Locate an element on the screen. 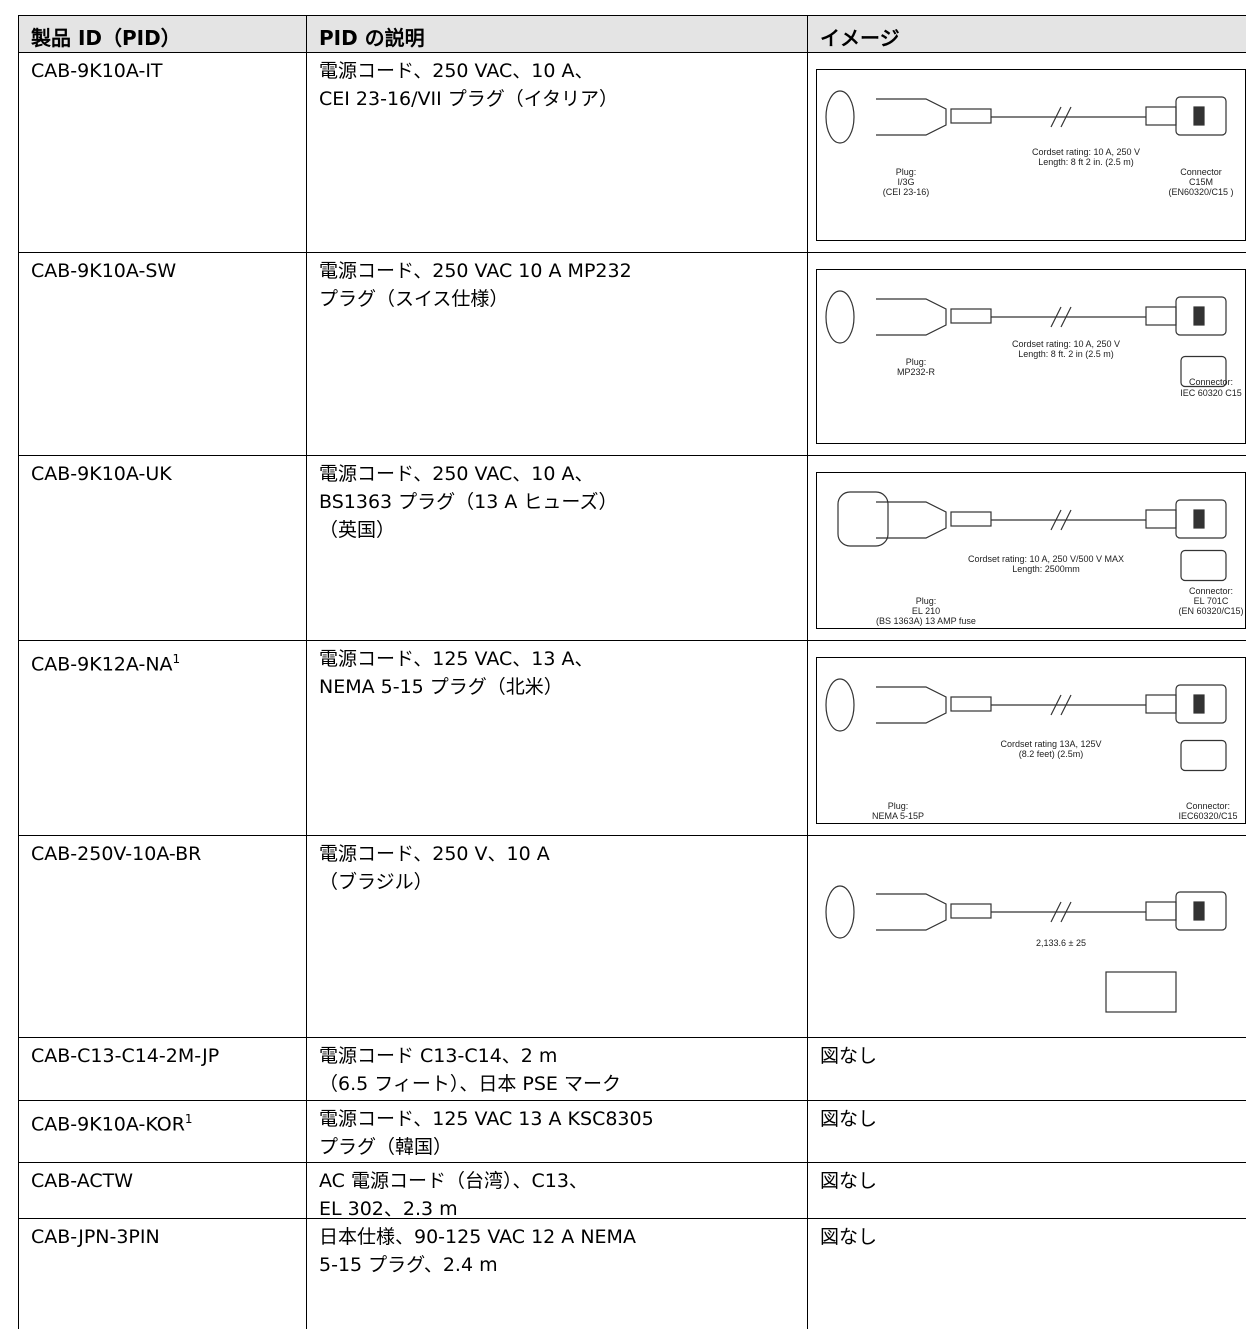  description-line: NEMA 5-15 プラグ（北米） is located at coordinates (441, 687).